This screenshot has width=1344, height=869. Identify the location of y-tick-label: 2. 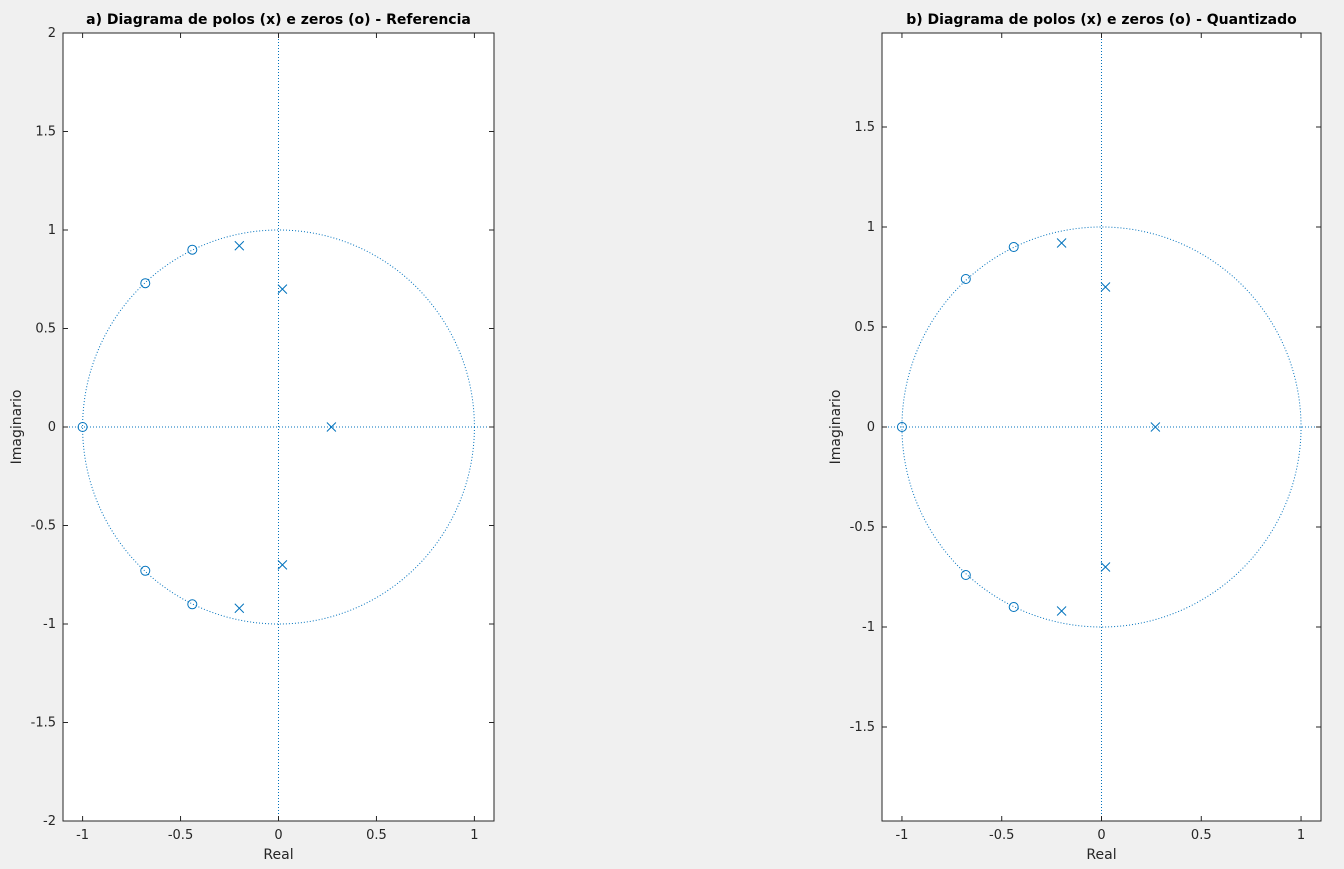
(52, 33).